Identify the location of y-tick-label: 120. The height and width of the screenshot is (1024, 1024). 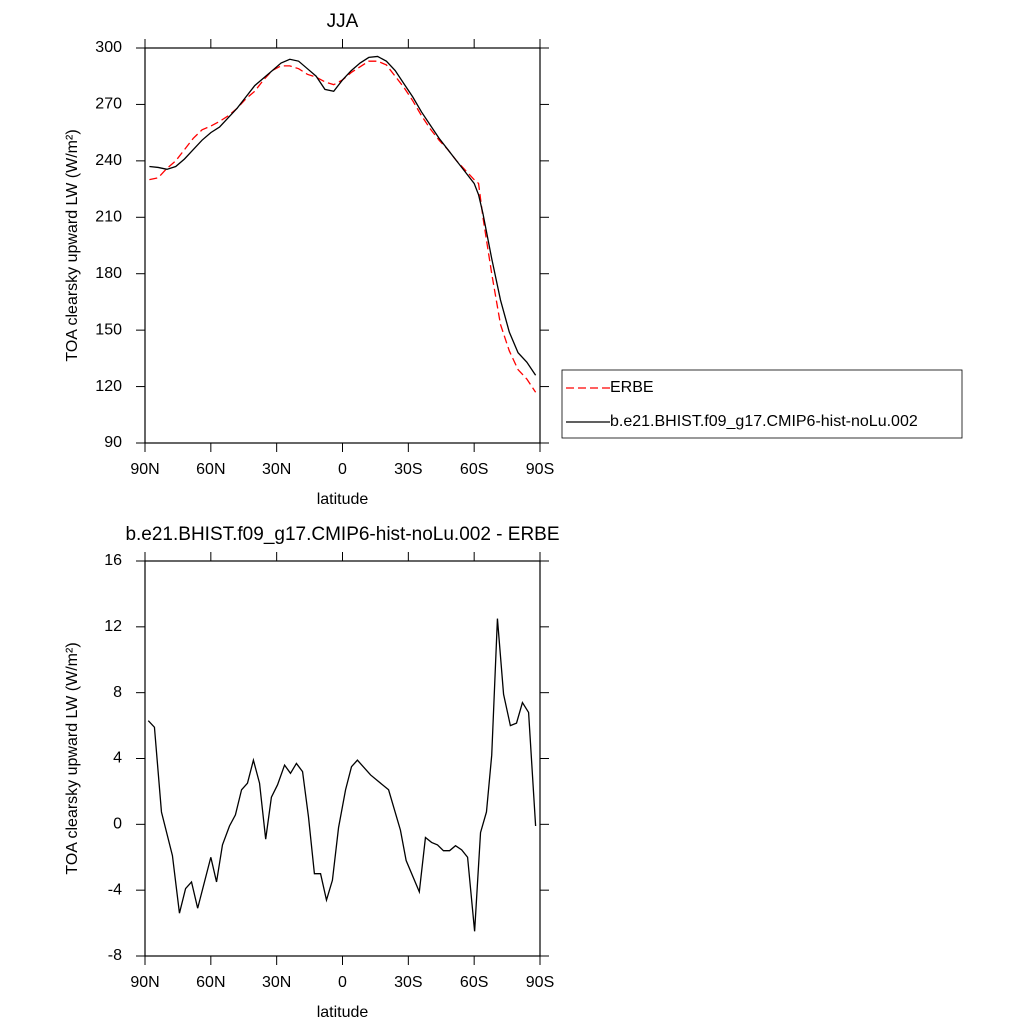
(108, 386).